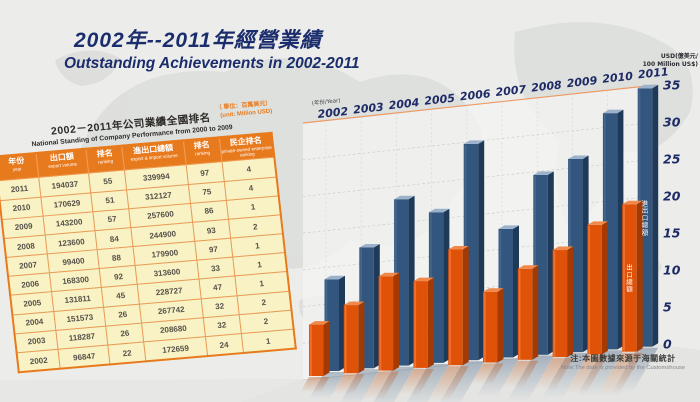 This screenshot has height=402, width=700. I want to click on year-label-2008: 2008, so click(547, 86).